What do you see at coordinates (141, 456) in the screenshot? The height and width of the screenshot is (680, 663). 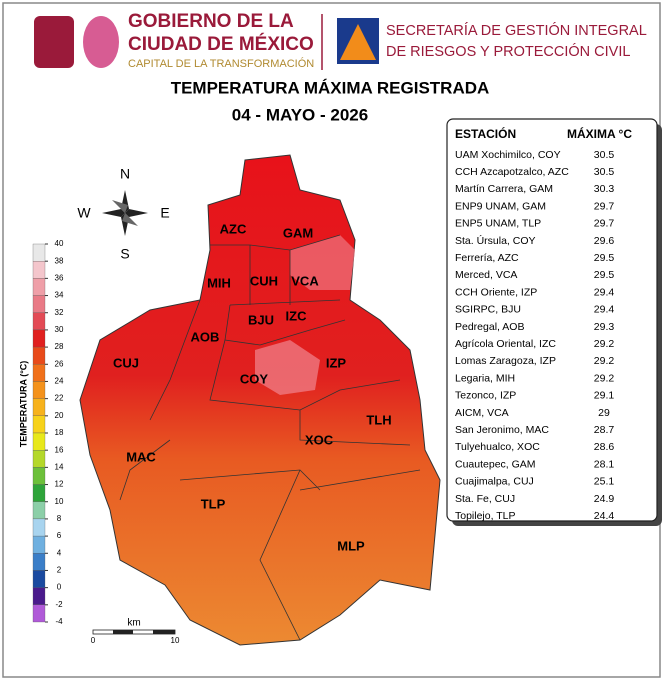 I see `district-label: MAC` at bounding box center [141, 456].